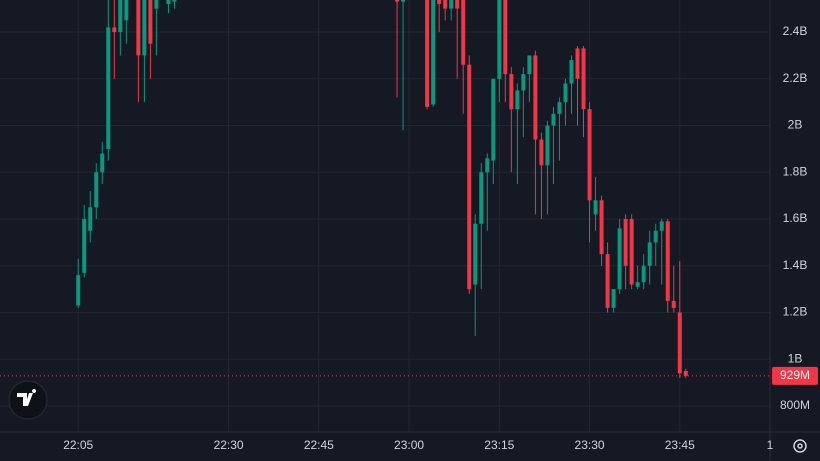 The width and height of the screenshot is (820, 461). I want to click on y-tick-label: 1B, so click(795, 358).